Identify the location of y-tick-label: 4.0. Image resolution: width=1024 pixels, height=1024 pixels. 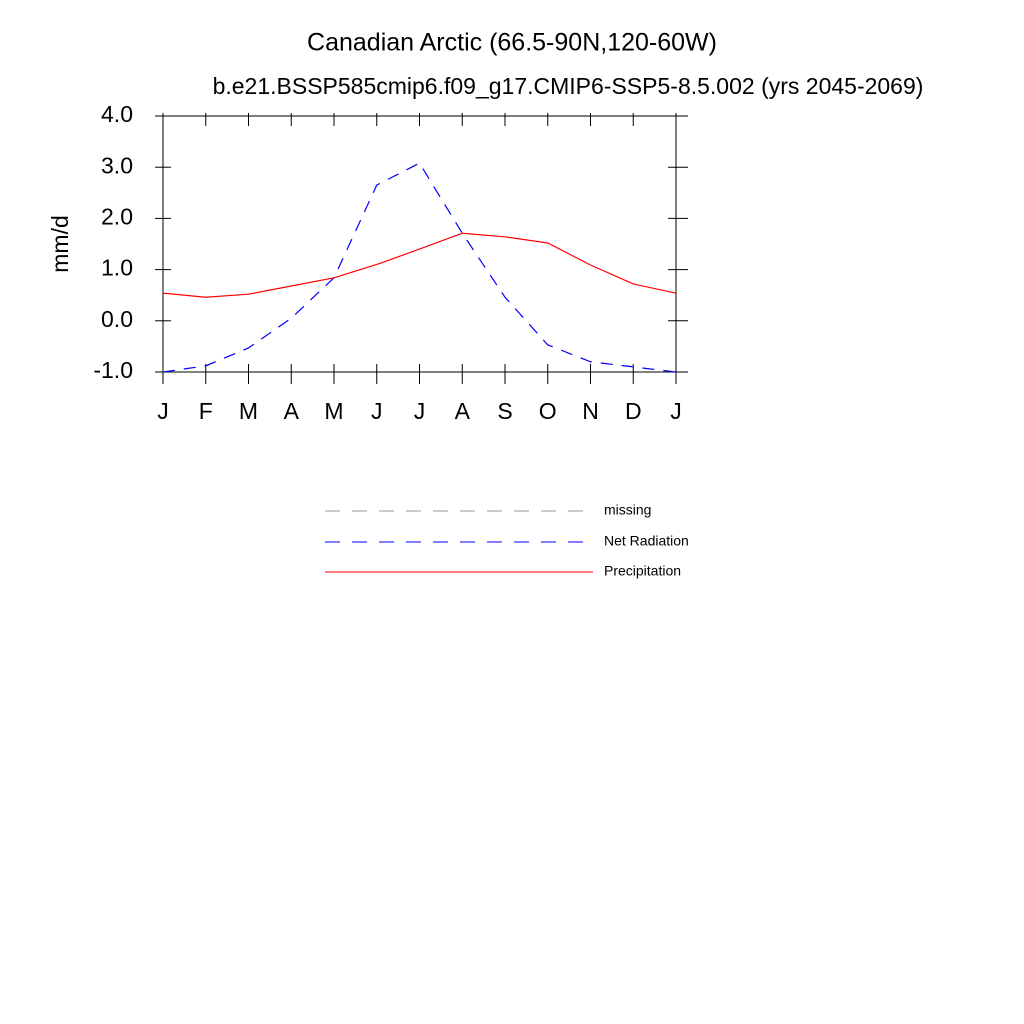
(117, 114).